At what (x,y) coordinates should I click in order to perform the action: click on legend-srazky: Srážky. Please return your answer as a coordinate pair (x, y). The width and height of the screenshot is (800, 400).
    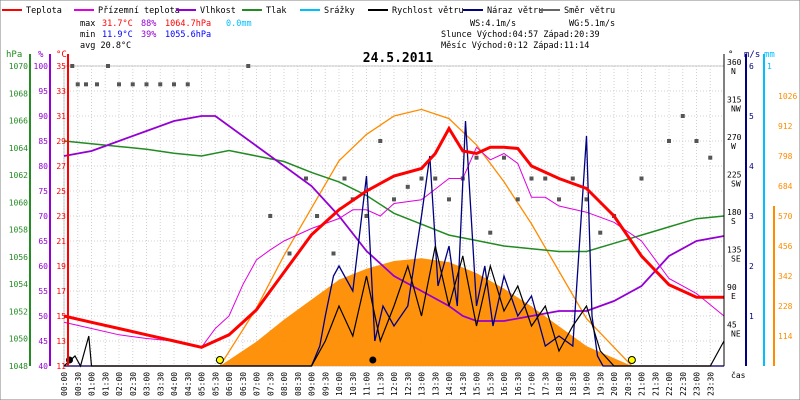
    Looking at the image, I should click on (339, 11).